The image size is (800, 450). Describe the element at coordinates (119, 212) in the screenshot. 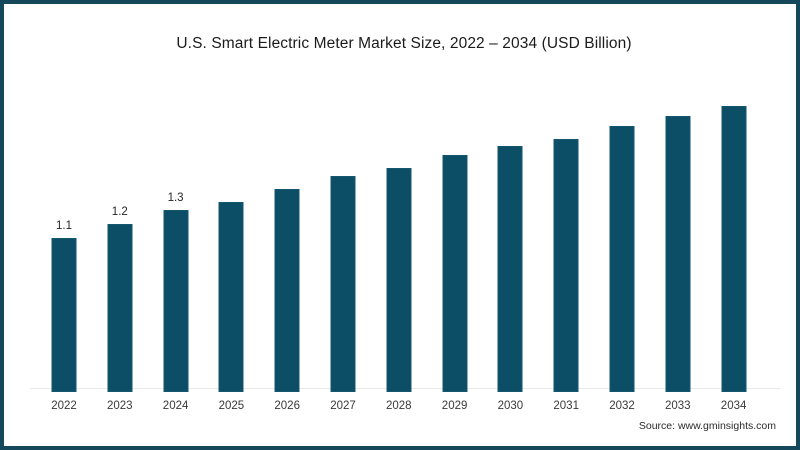

I see `bar-value-label: 1.2` at that location.